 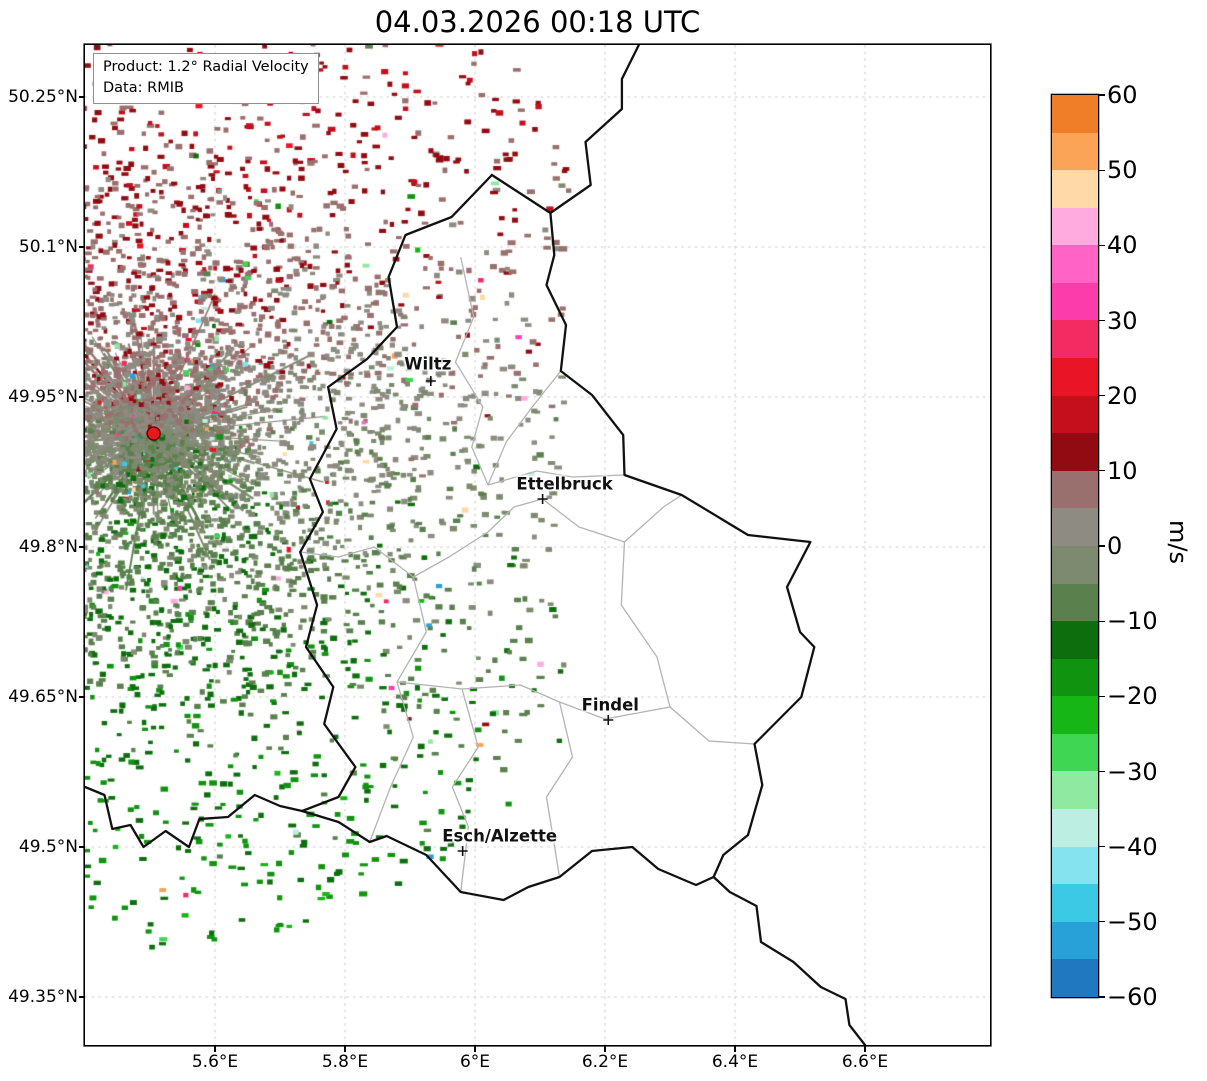 What do you see at coordinates (735, 1062) in the screenshot?
I see `lon-tick-label: 6.4°E` at bounding box center [735, 1062].